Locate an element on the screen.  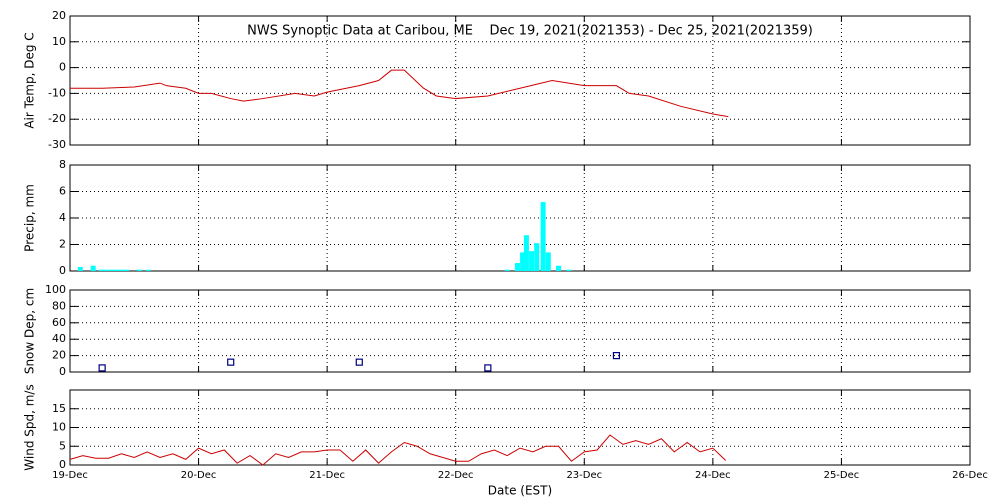
x-tick-label: 23-Dec is located at coordinates (584, 475).